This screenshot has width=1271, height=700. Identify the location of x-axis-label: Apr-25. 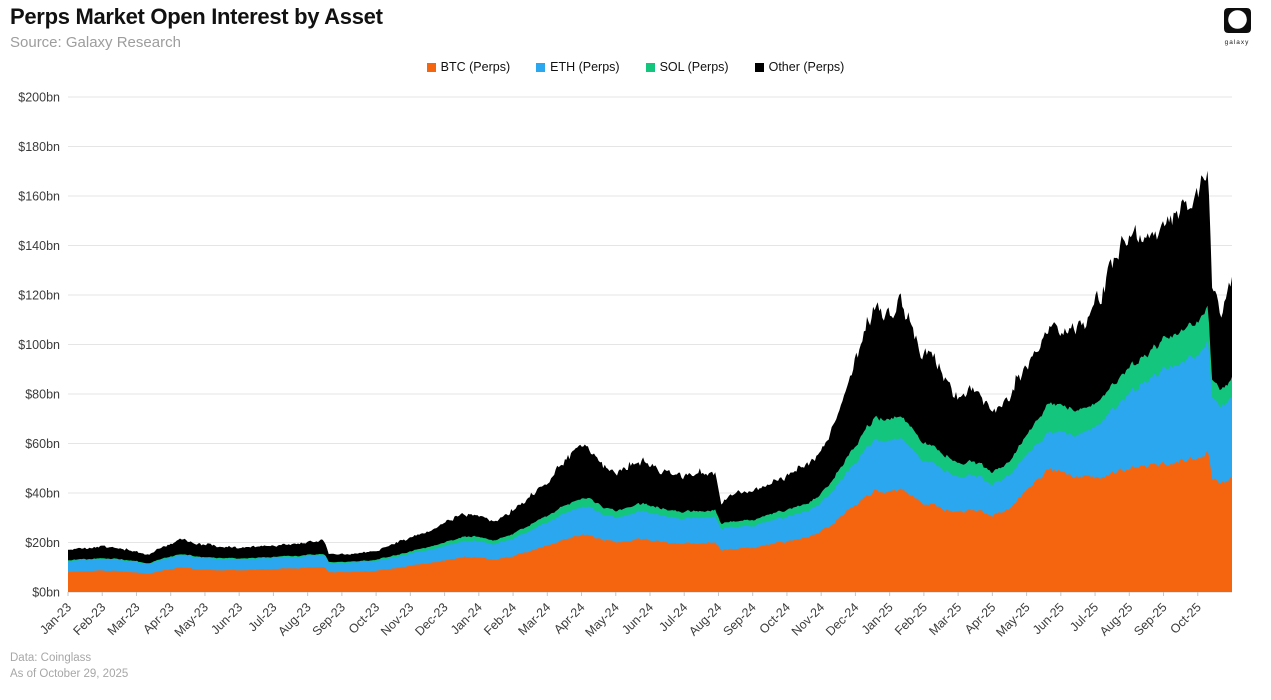
(980, 618).